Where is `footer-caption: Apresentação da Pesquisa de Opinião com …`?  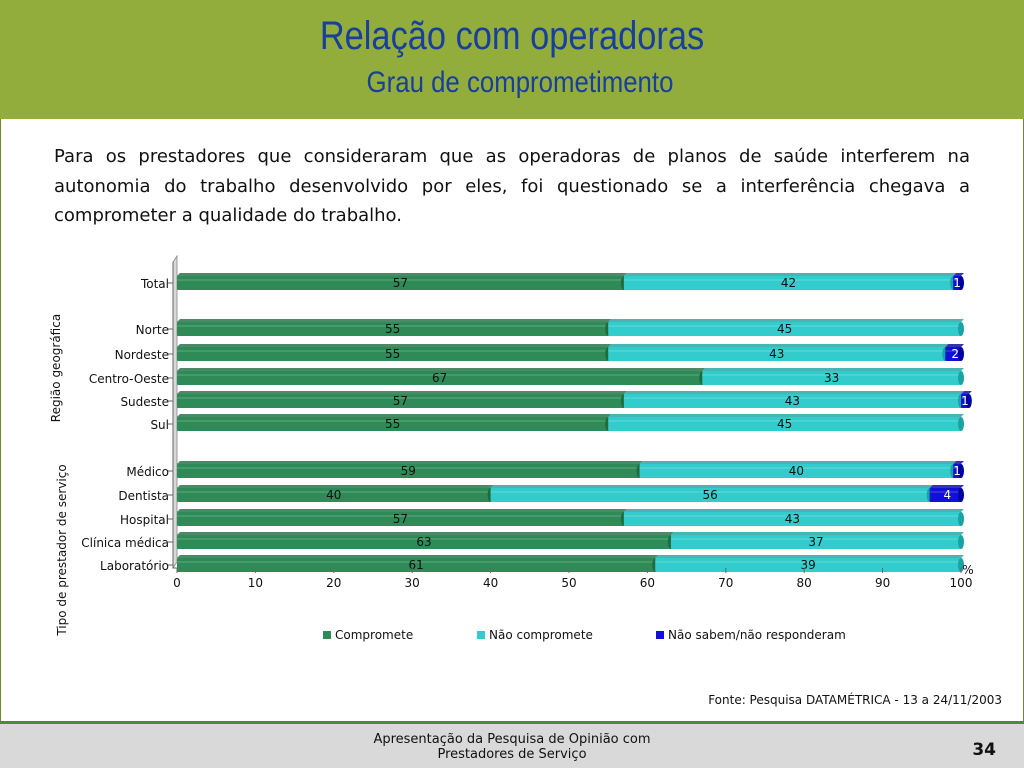 footer-caption: Apresentação da Pesquisa de Opinião com … is located at coordinates (512, 747).